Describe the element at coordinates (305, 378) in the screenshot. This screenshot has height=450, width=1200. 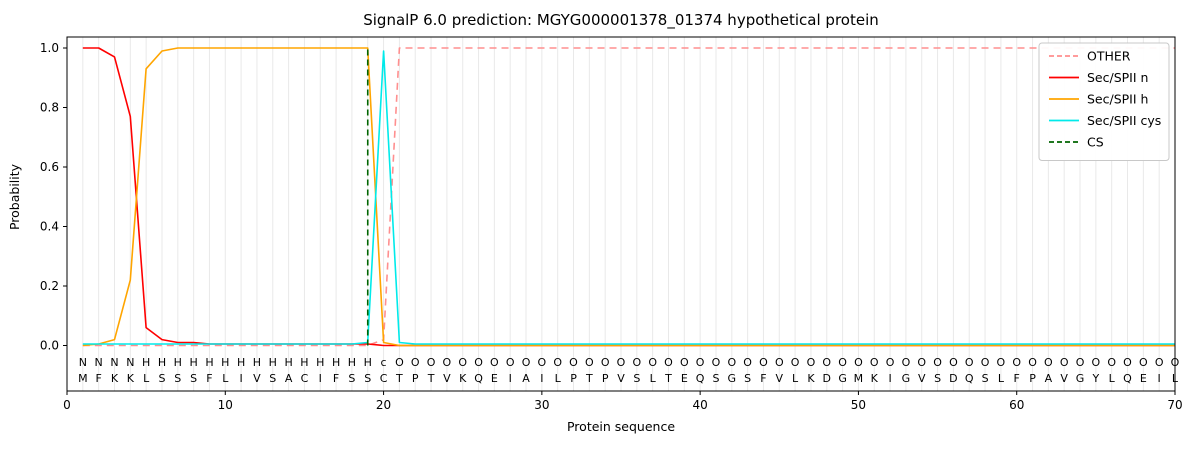
I see `residue-letter: C` at that location.